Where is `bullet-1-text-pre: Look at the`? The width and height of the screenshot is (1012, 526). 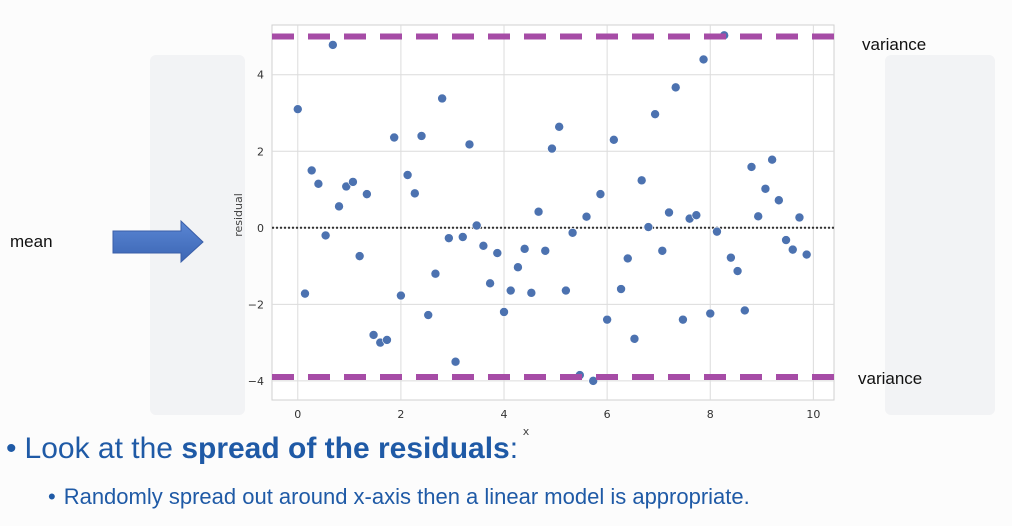 bullet-1-text-pre: Look at the is located at coordinates (103, 448).